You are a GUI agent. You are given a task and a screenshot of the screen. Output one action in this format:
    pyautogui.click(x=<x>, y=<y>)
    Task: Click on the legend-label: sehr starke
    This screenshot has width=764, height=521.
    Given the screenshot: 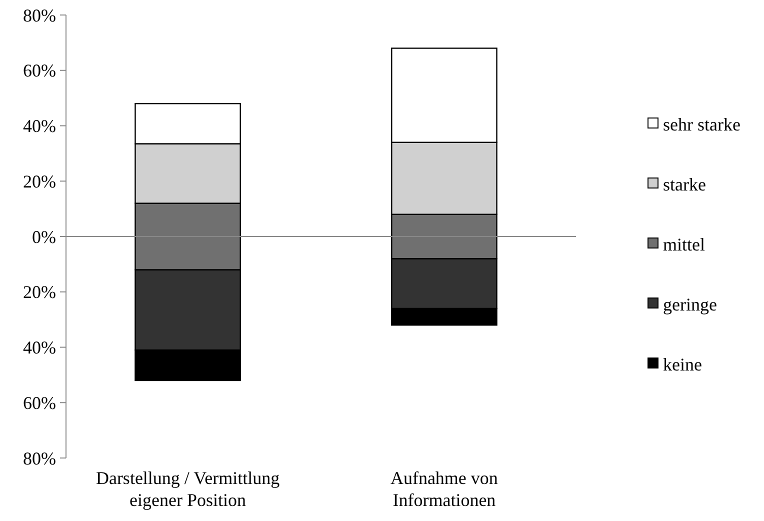 What is the action you would take?
    pyautogui.click(x=701, y=124)
    